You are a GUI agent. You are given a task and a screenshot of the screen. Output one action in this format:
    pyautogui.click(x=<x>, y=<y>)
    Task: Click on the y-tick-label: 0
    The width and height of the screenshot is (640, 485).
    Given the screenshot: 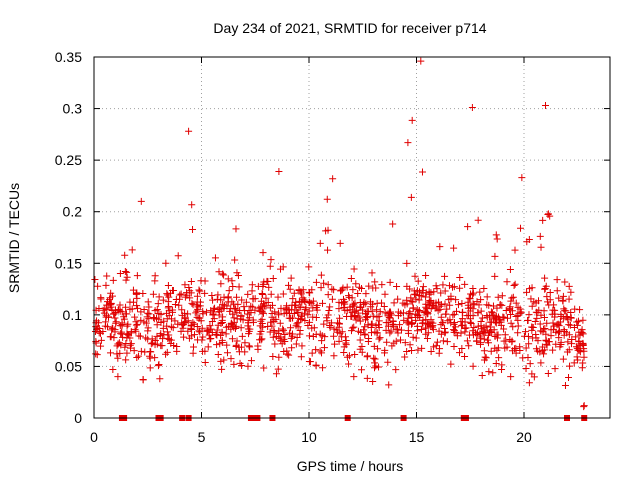 What is the action you would take?
    pyautogui.click(x=78, y=418)
    